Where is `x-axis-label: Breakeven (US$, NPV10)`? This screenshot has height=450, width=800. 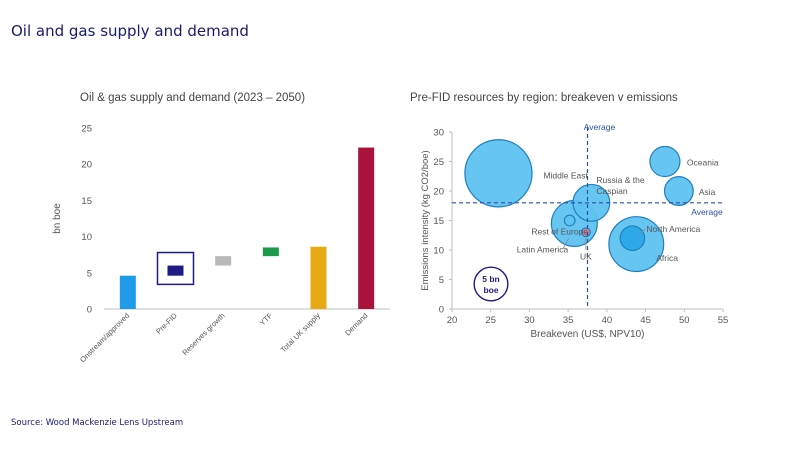 x-axis-label: Breakeven (US$, NPV10) is located at coordinates (588, 334).